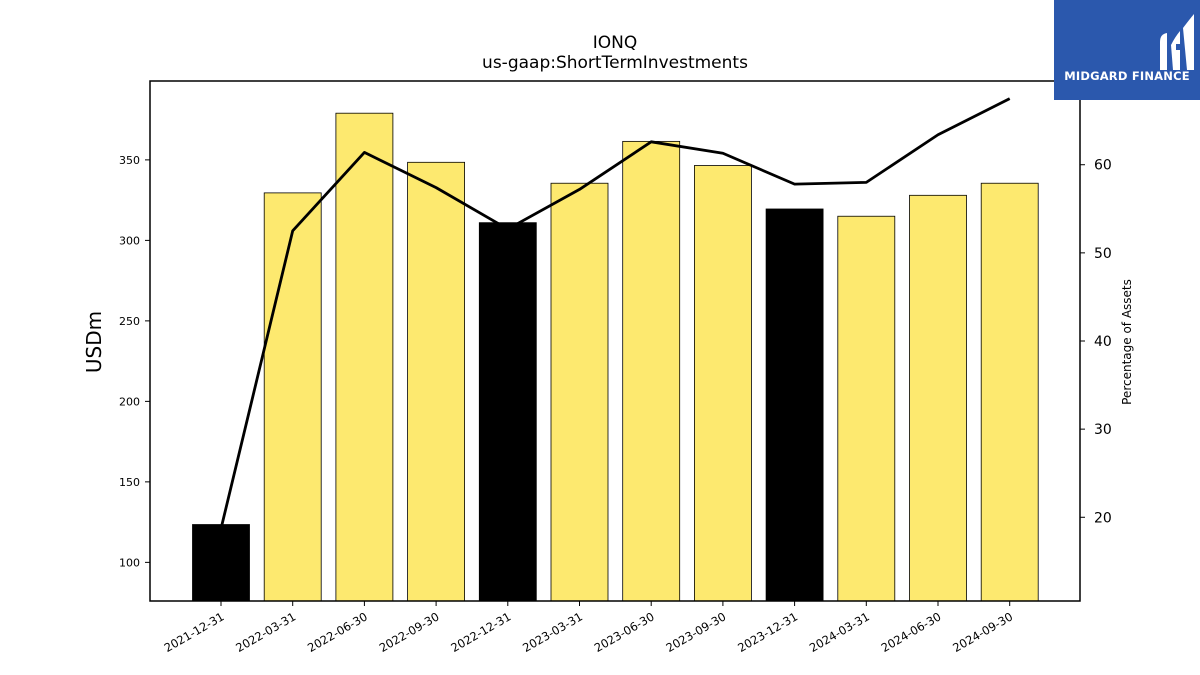 The width and height of the screenshot is (1200, 675). What do you see at coordinates (337, 632) in the screenshot?
I see `x-tick-label: 2022-06-30` at bounding box center [337, 632].